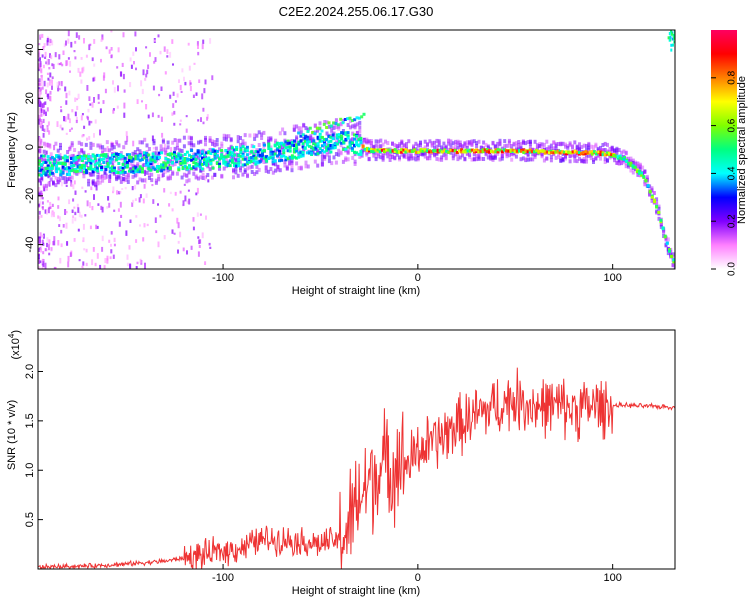  I want to click on colorbar-tick-label: 0.2, so click(732, 221).